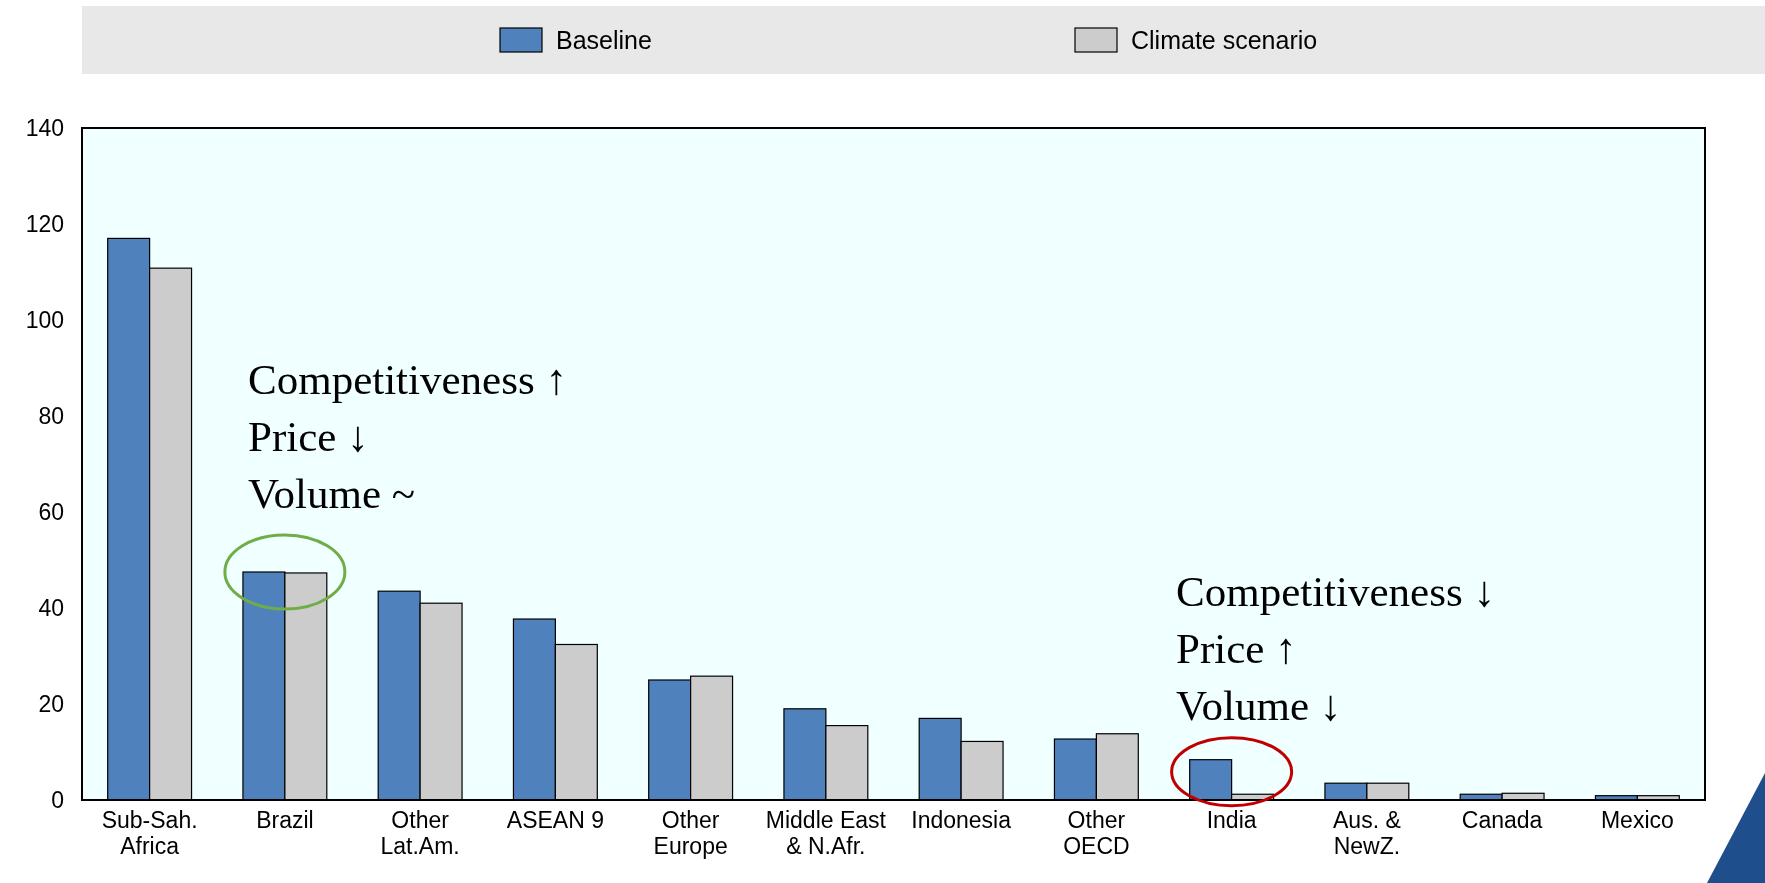 The height and width of the screenshot is (883, 1765). What do you see at coordinates (1231, 820) in the screenshot?
I see `x-tick-label: India` at bounding box center [1231, 820].